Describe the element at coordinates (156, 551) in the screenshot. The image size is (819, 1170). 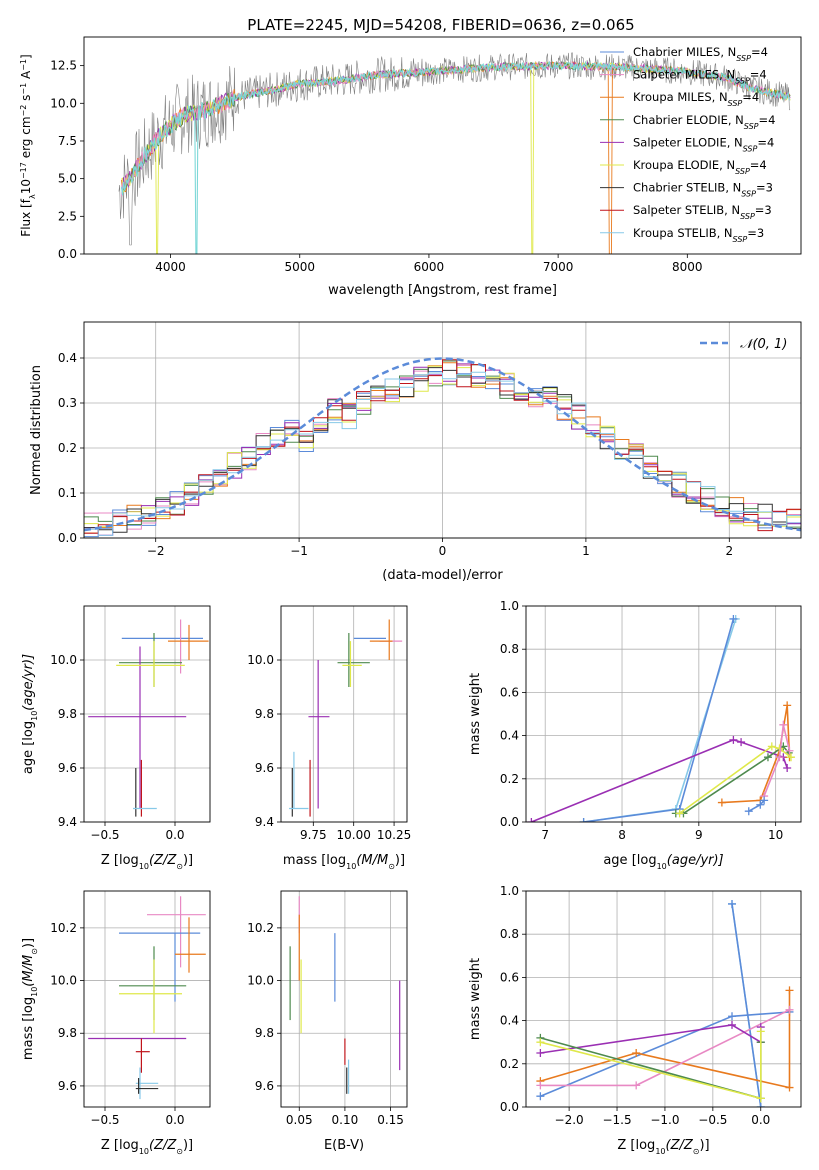
I see `x-tick-label: −2` at that location.